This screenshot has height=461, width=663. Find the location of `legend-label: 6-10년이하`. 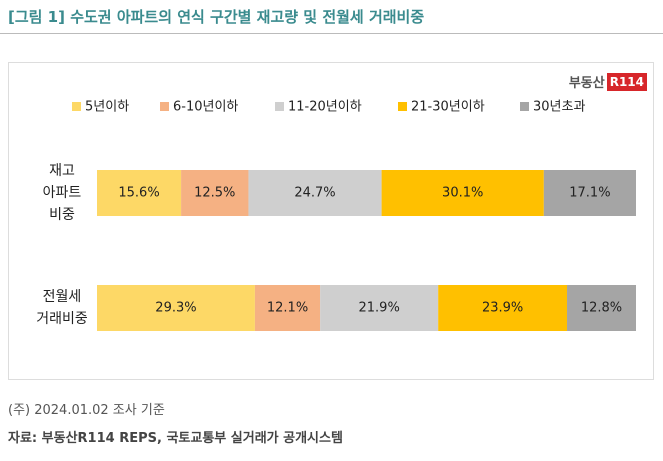

legend-label: 6-10년이하 is located at coordinates (205, 107).